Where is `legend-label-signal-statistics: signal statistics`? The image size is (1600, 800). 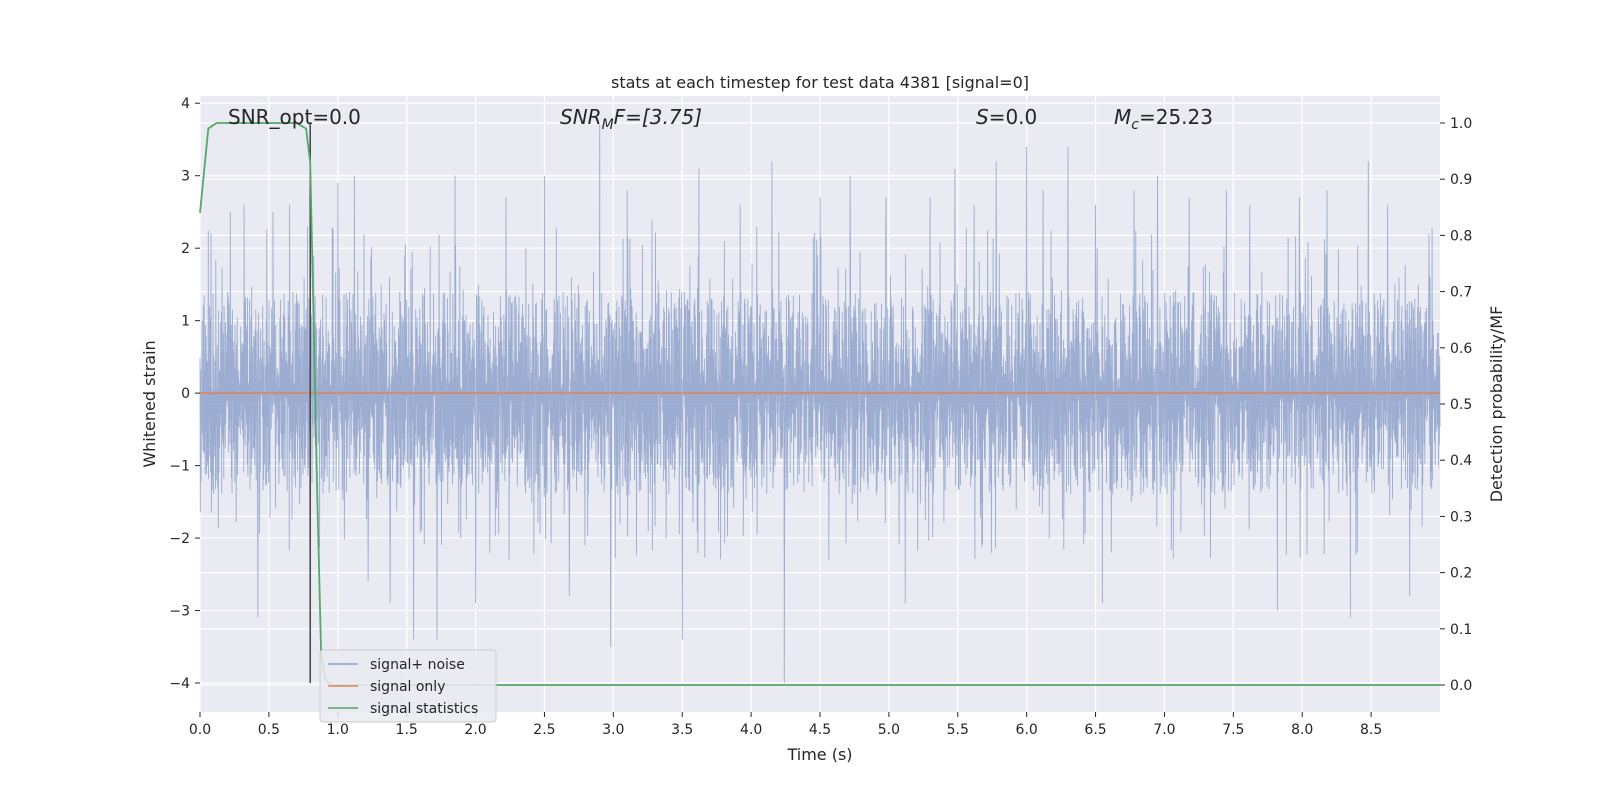
legend-label-signal-statistics: signal statistics is located at coordinates (424, 709).